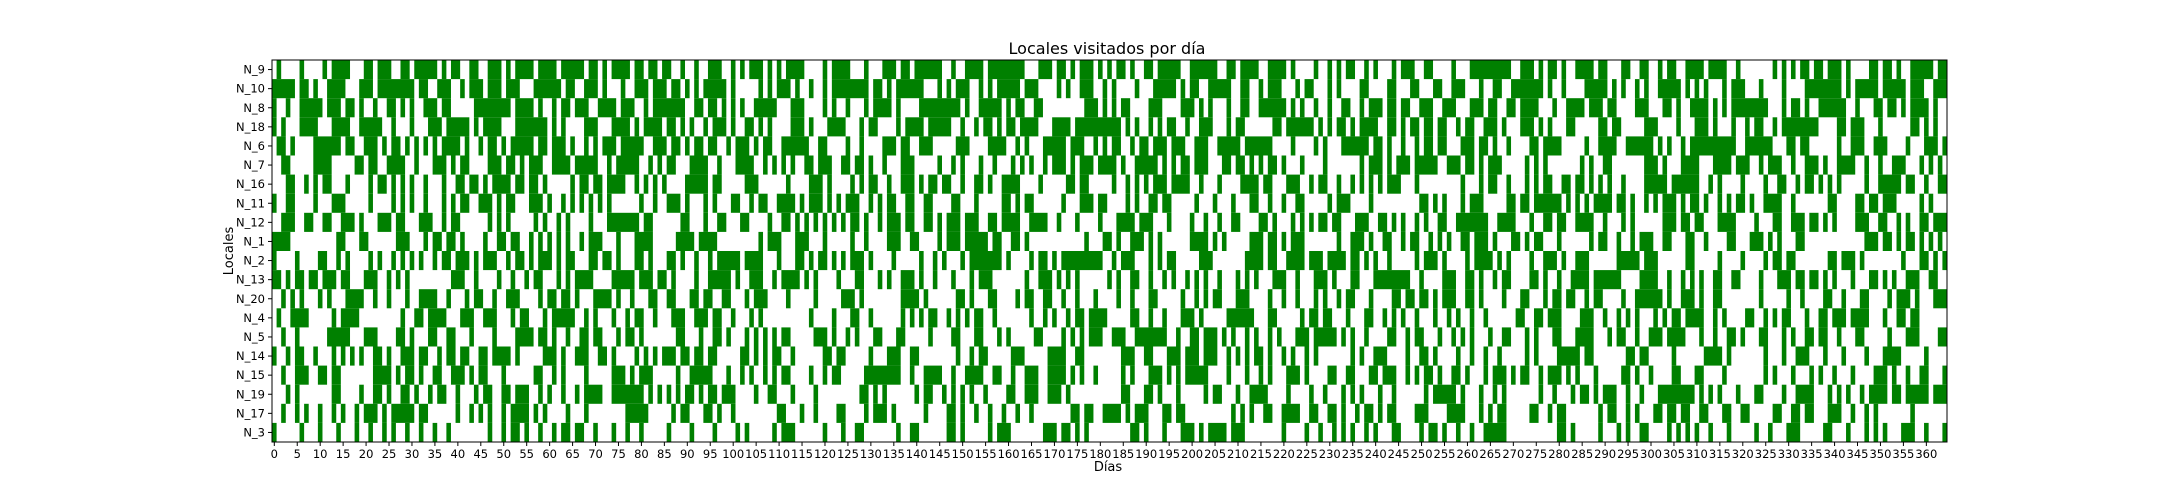 Image resolution: width=2160 pixels, height=504 pixels. I want to click on x-tick-label: 45, so click(480, 454).